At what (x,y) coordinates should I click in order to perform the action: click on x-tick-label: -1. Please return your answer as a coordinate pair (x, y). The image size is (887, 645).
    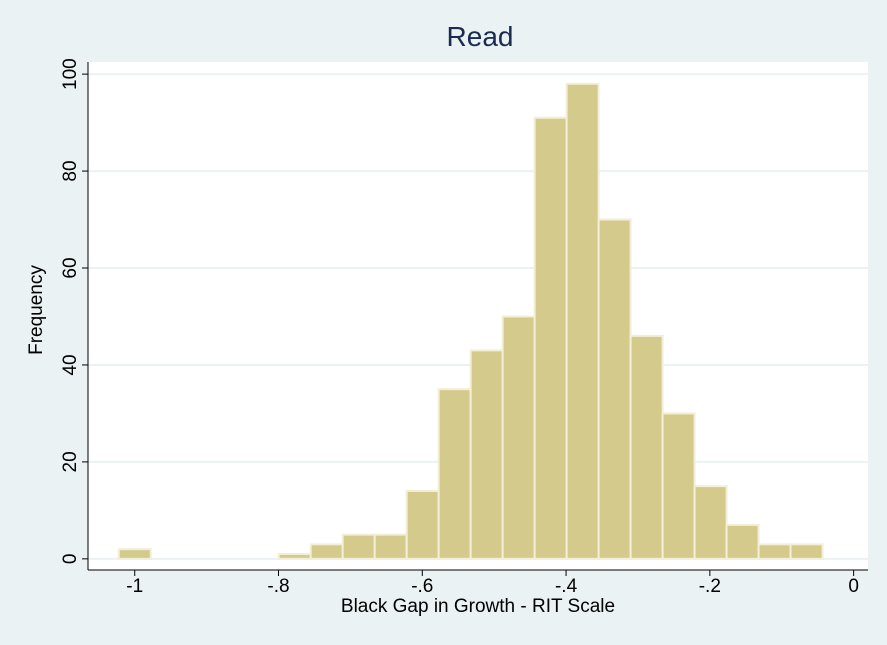
    Looking at the image, I should click on (134, 586).